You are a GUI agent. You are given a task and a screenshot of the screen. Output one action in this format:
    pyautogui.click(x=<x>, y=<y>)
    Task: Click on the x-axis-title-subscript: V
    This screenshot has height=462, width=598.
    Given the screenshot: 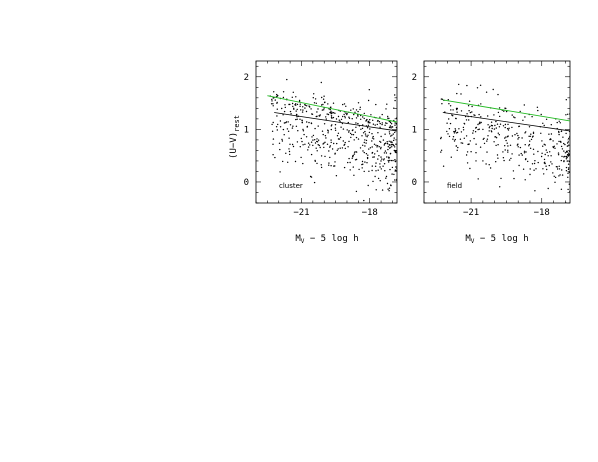 What is the action you would take?
    pyautogui.click(x=303, y=241)
    